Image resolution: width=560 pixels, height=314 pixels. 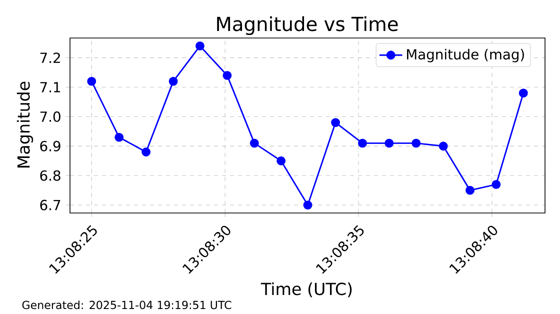 I want to click on text: Generated: 2025-11-04 19:19:51 UTC, so click(x=127, y=305).